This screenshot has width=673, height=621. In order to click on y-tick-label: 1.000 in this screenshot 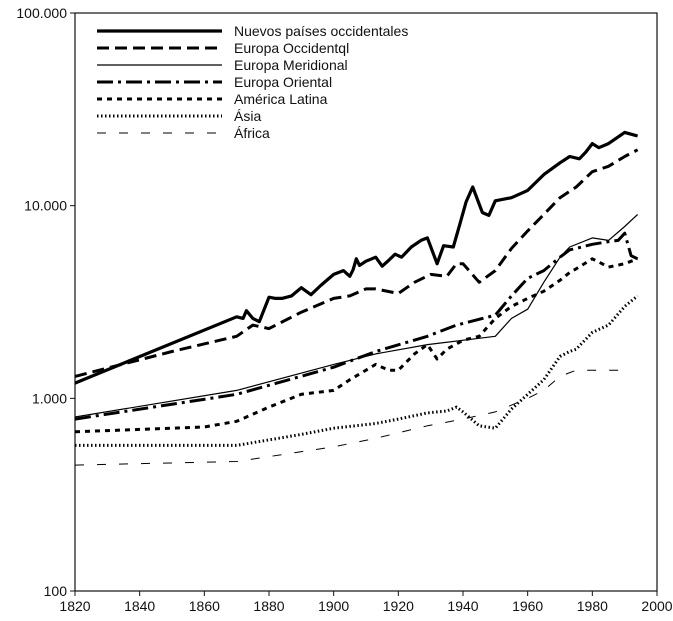, I will do `click(49, 398)`.